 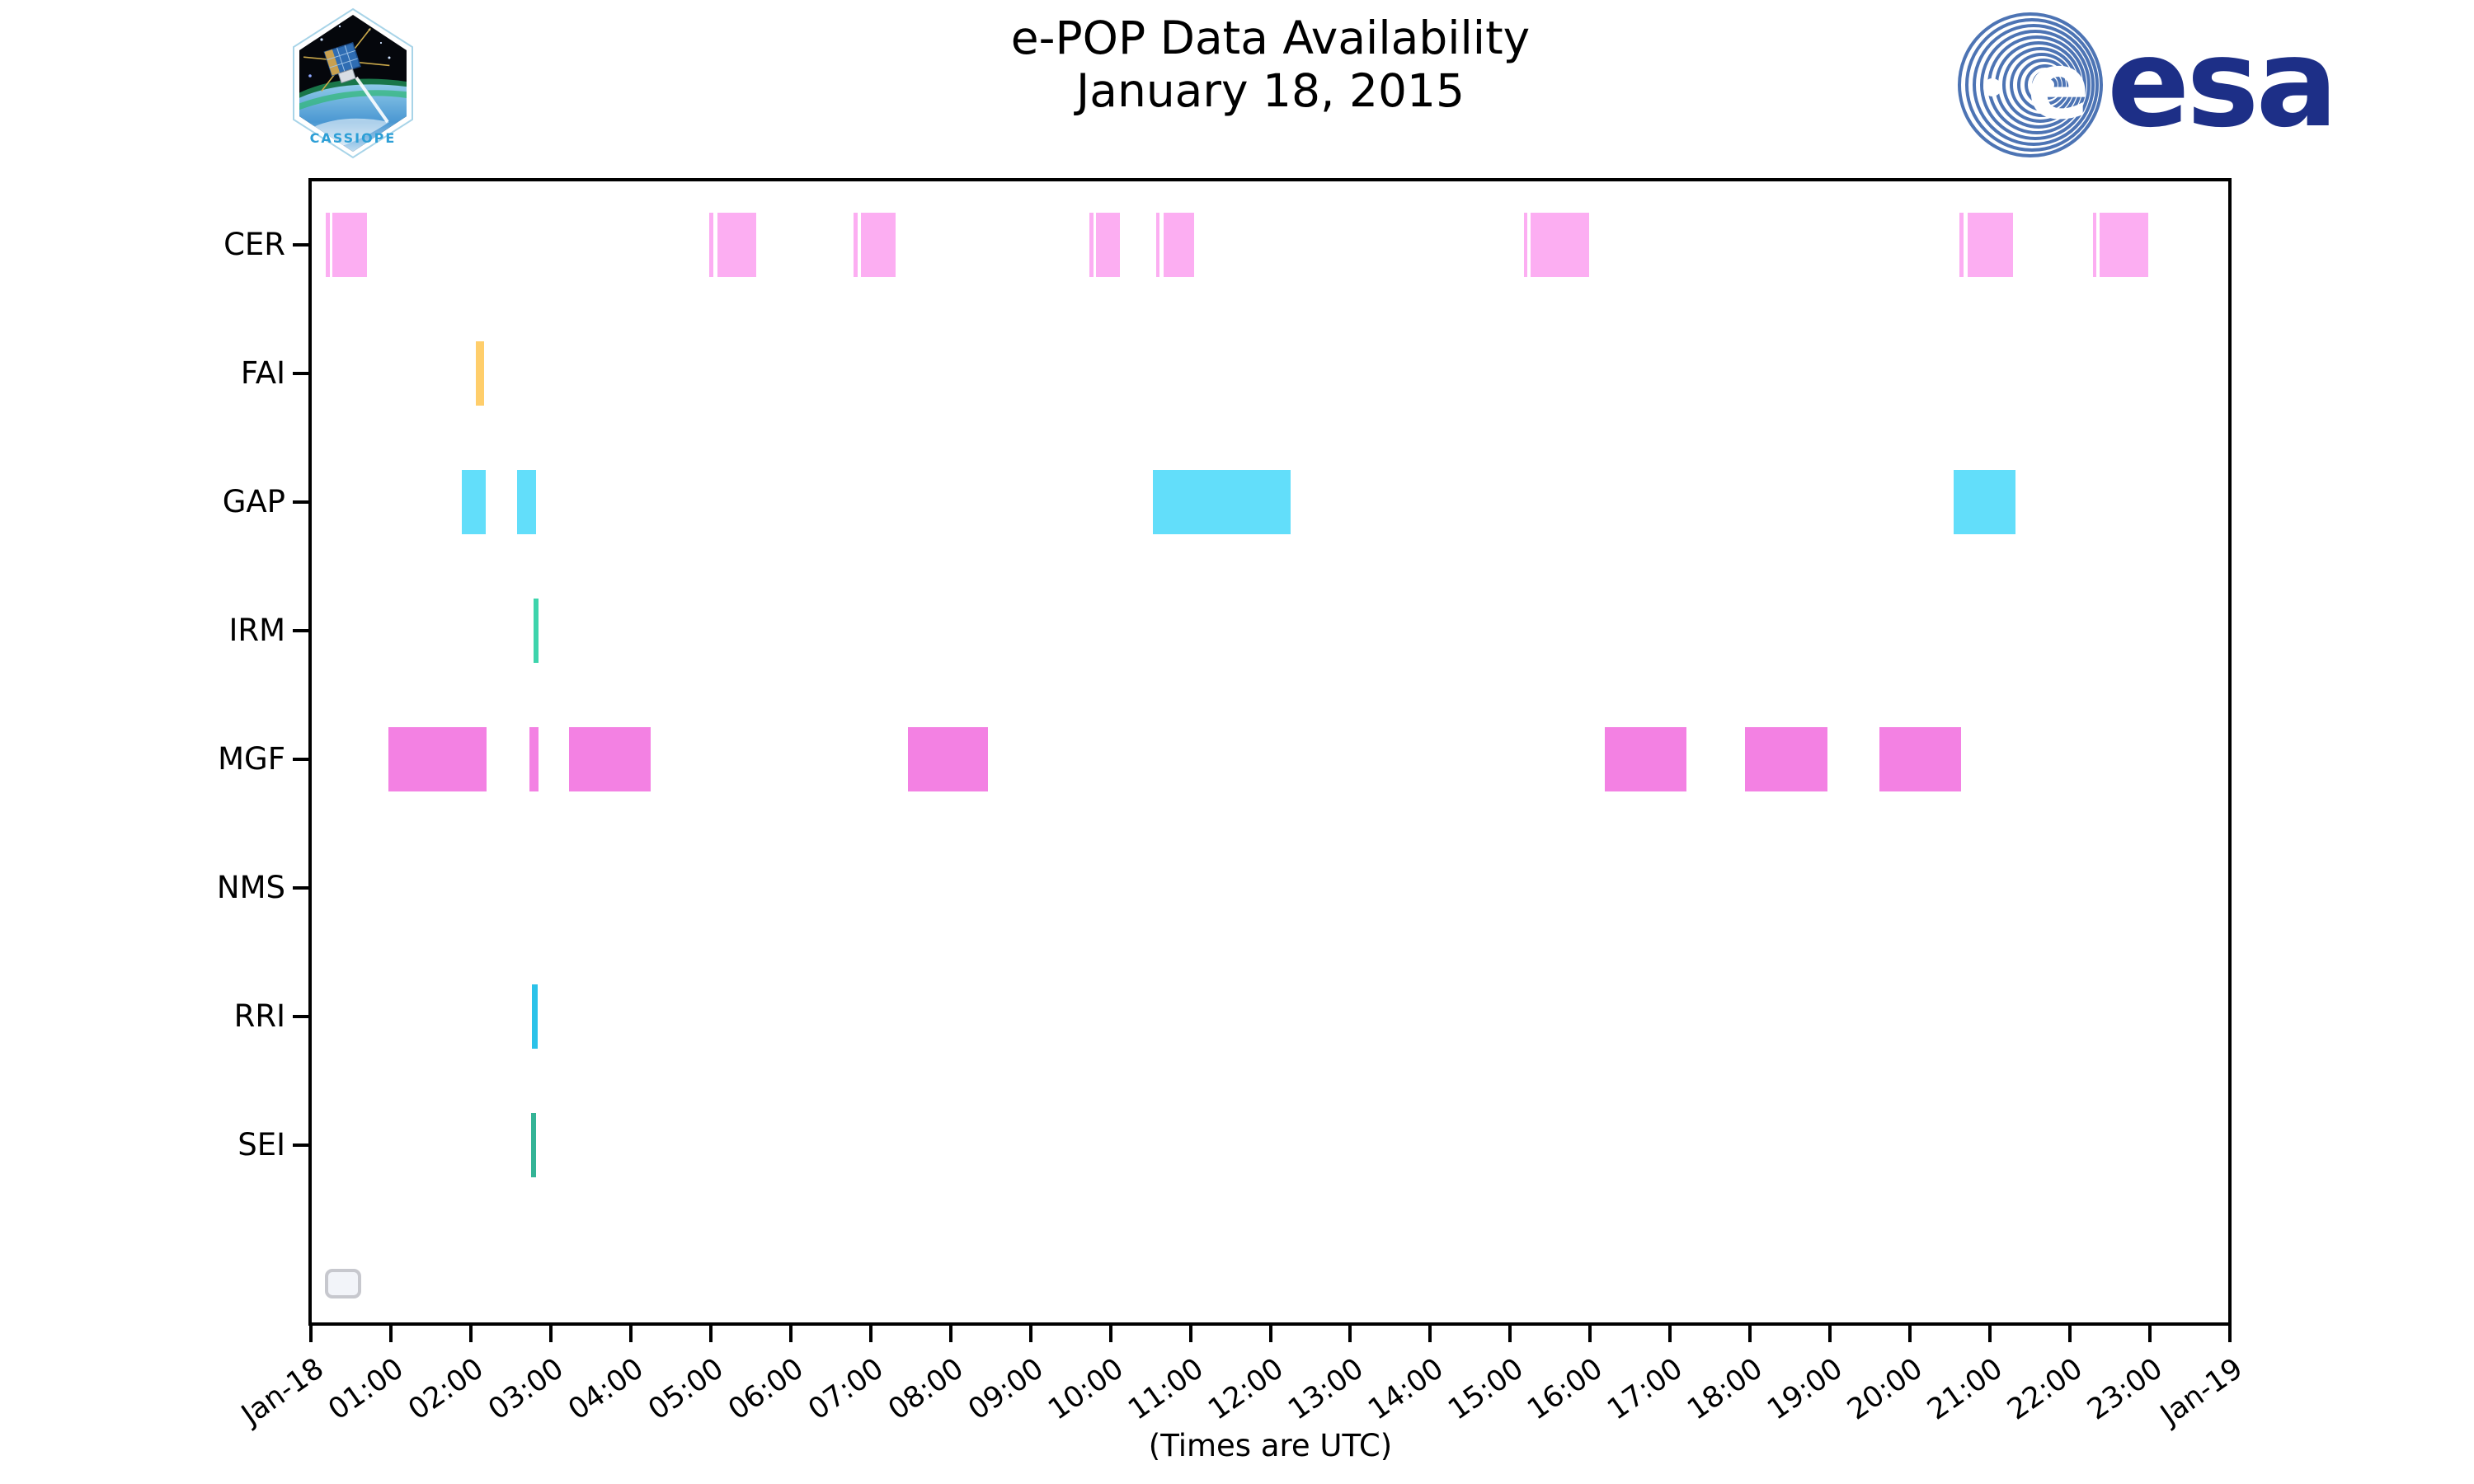 I want to click on x-tick-label: 11:00, so click(x=1166, y=1389).